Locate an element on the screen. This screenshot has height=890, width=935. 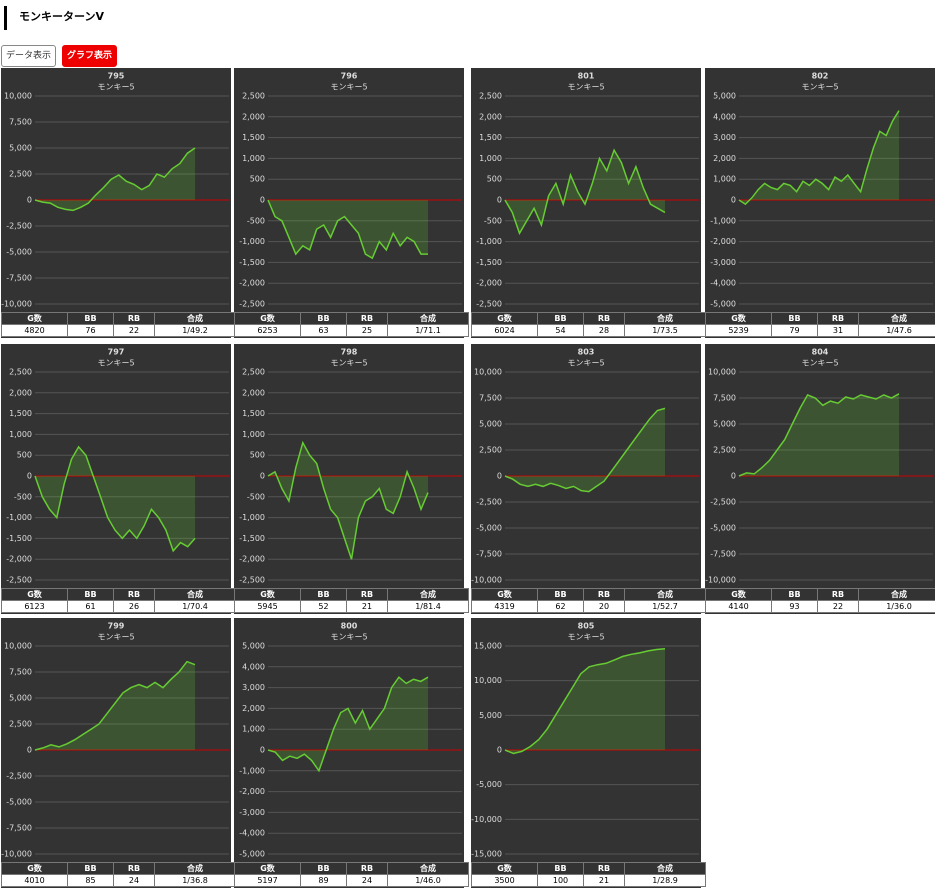
y-tick-label: 2,500 is located at coordinates (490, 96).